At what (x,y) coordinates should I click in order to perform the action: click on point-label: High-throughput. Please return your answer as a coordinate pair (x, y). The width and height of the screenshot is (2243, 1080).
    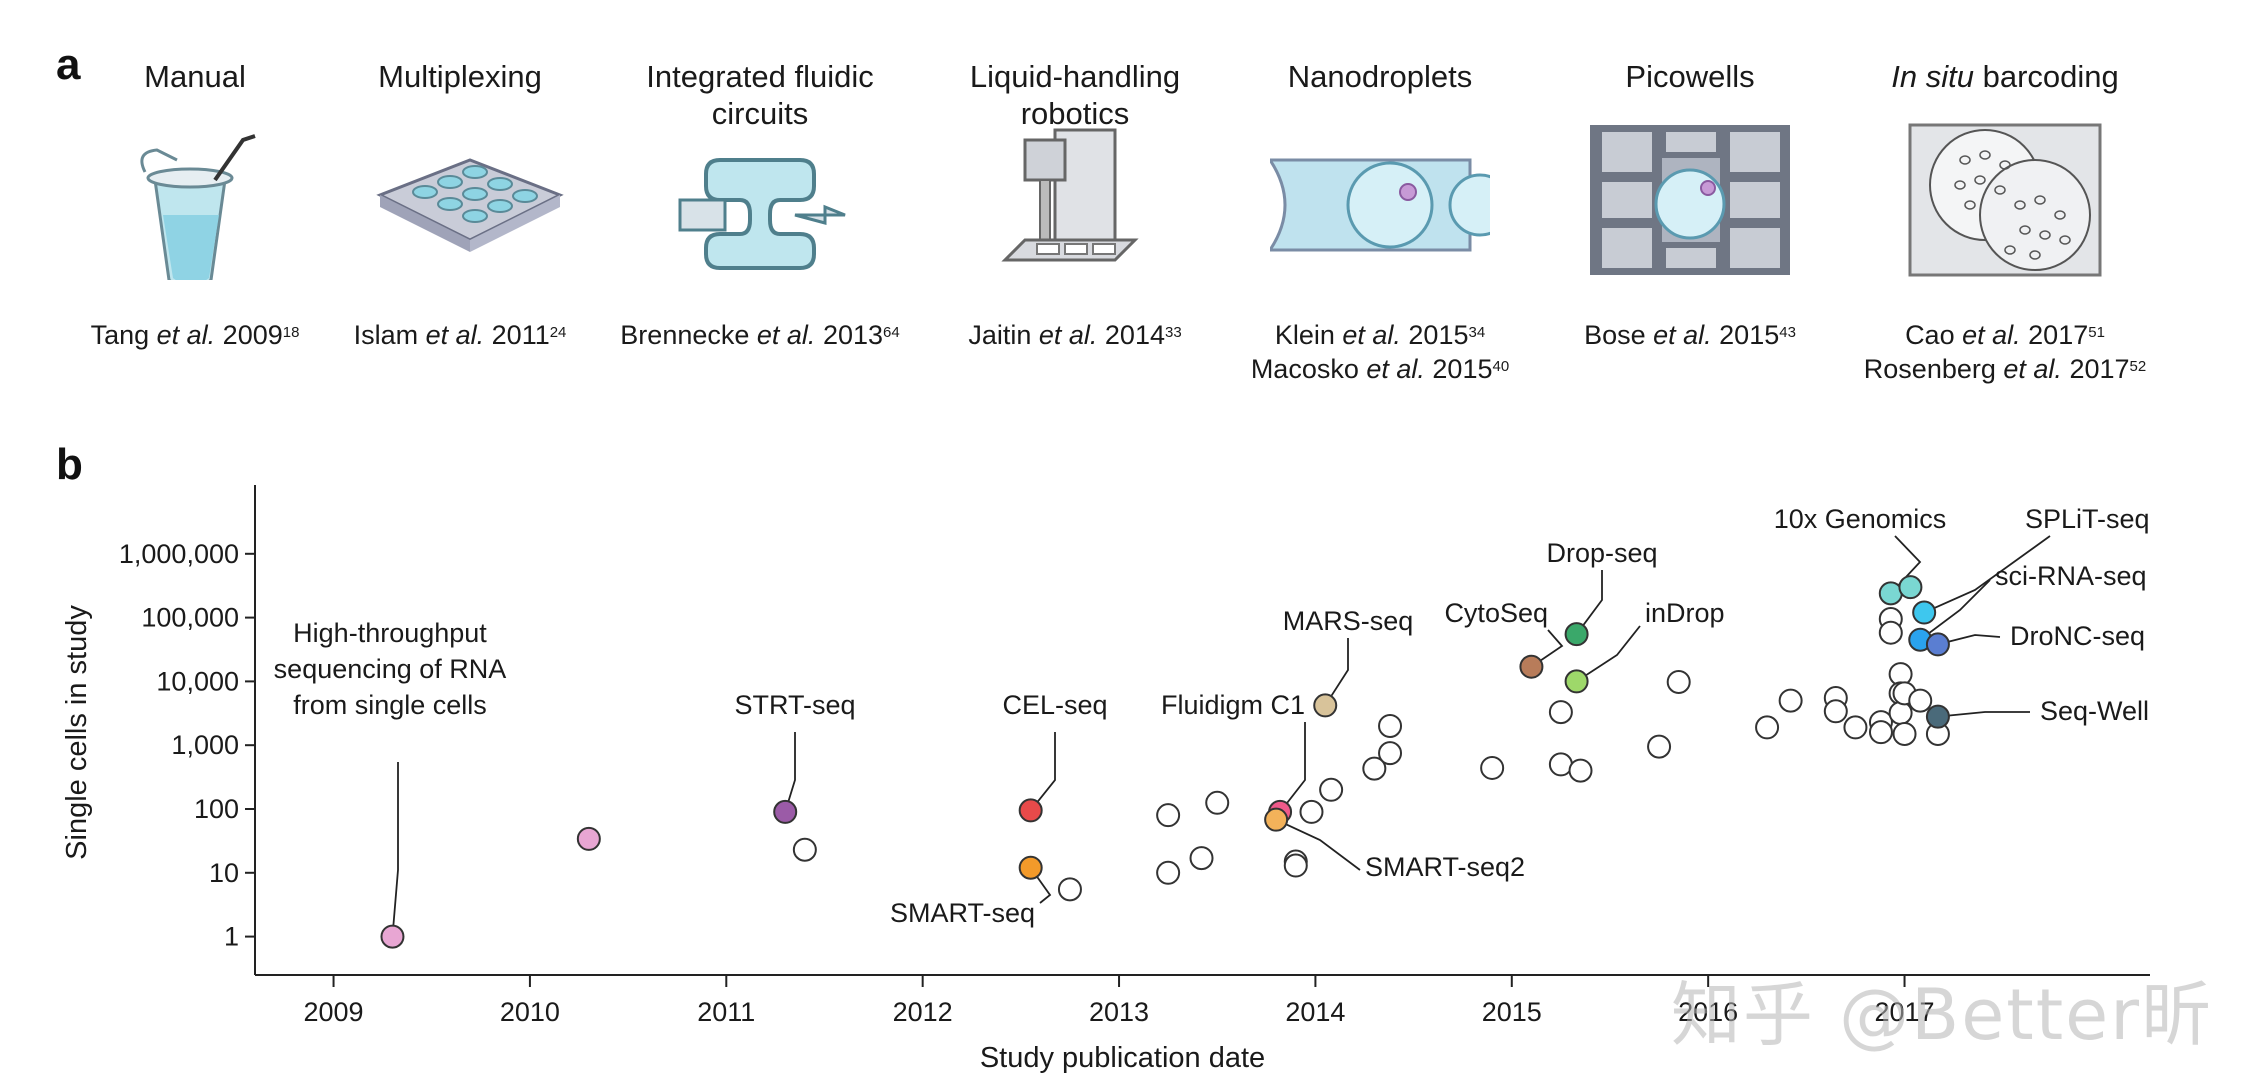
    Looking at the image, I should click on (390, 633).